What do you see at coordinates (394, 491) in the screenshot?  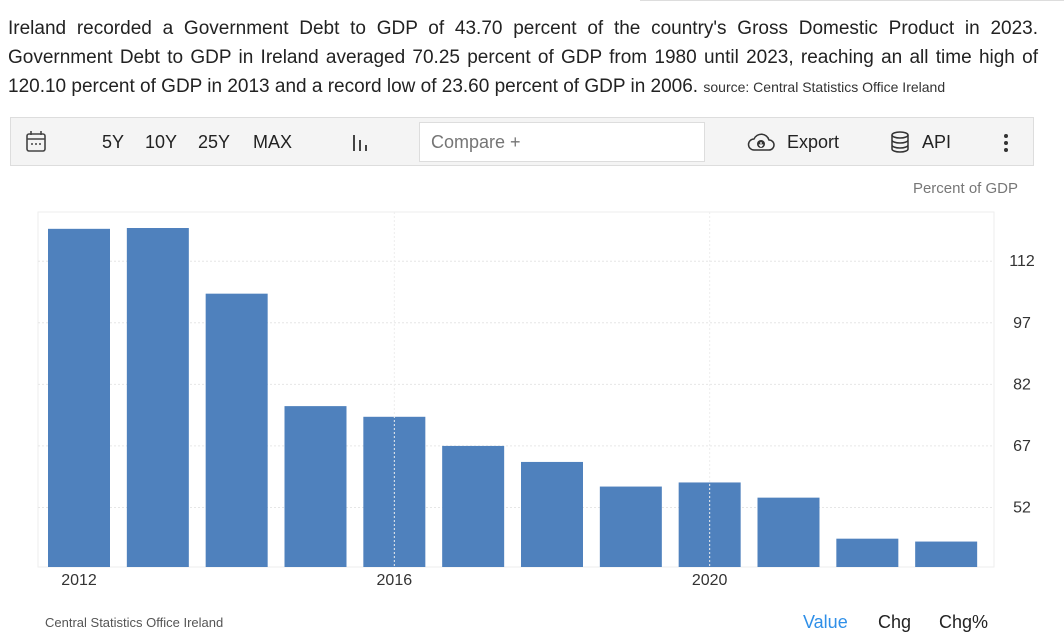 I see `bar-2016` at bounding box center [394, 491].